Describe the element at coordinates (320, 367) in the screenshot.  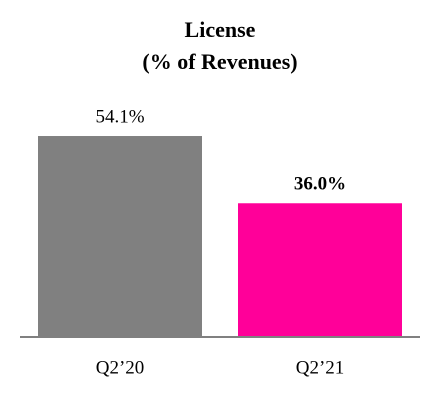
I see `x-tick-label: Q2’21` at that location.